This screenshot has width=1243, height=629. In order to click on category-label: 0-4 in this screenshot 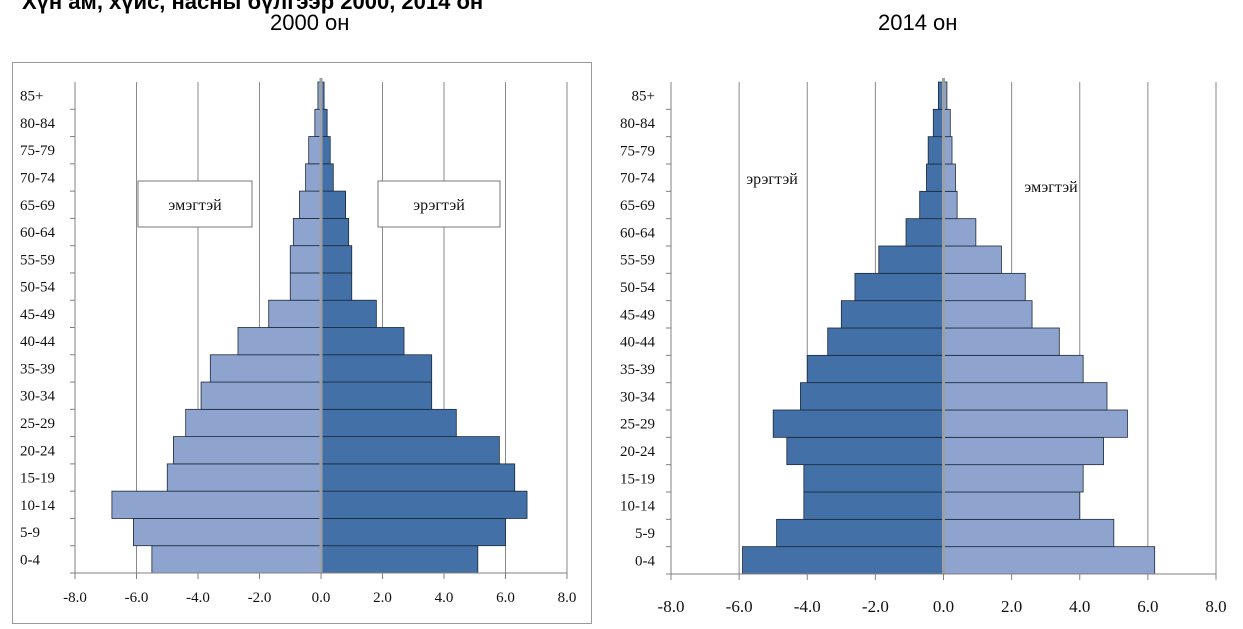, I will do `click(30, 560)`.